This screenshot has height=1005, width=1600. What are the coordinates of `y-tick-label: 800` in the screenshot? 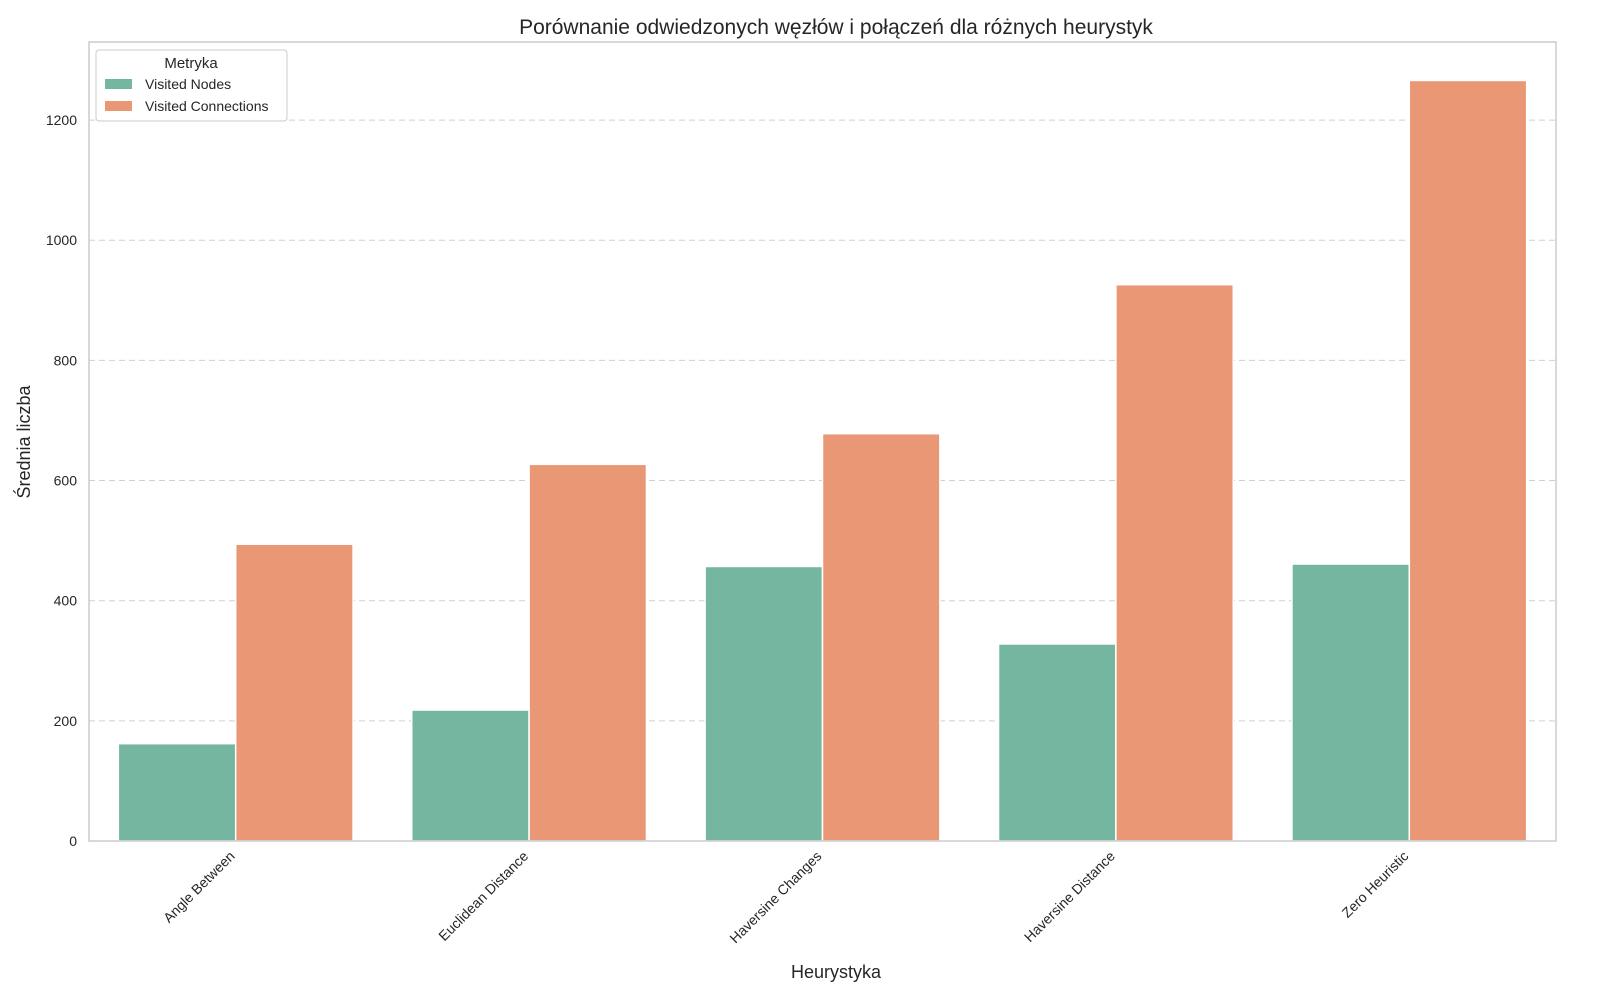 It's located at (66, 360).